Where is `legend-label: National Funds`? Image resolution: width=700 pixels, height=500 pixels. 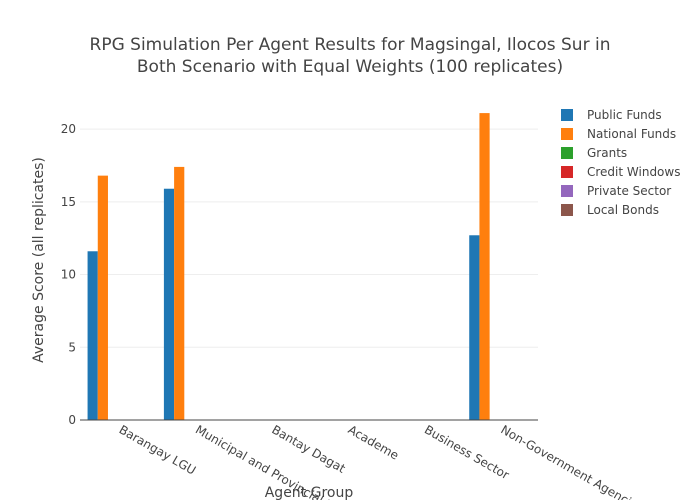
legend-label: National Funds is located at coordinates (631, 134).